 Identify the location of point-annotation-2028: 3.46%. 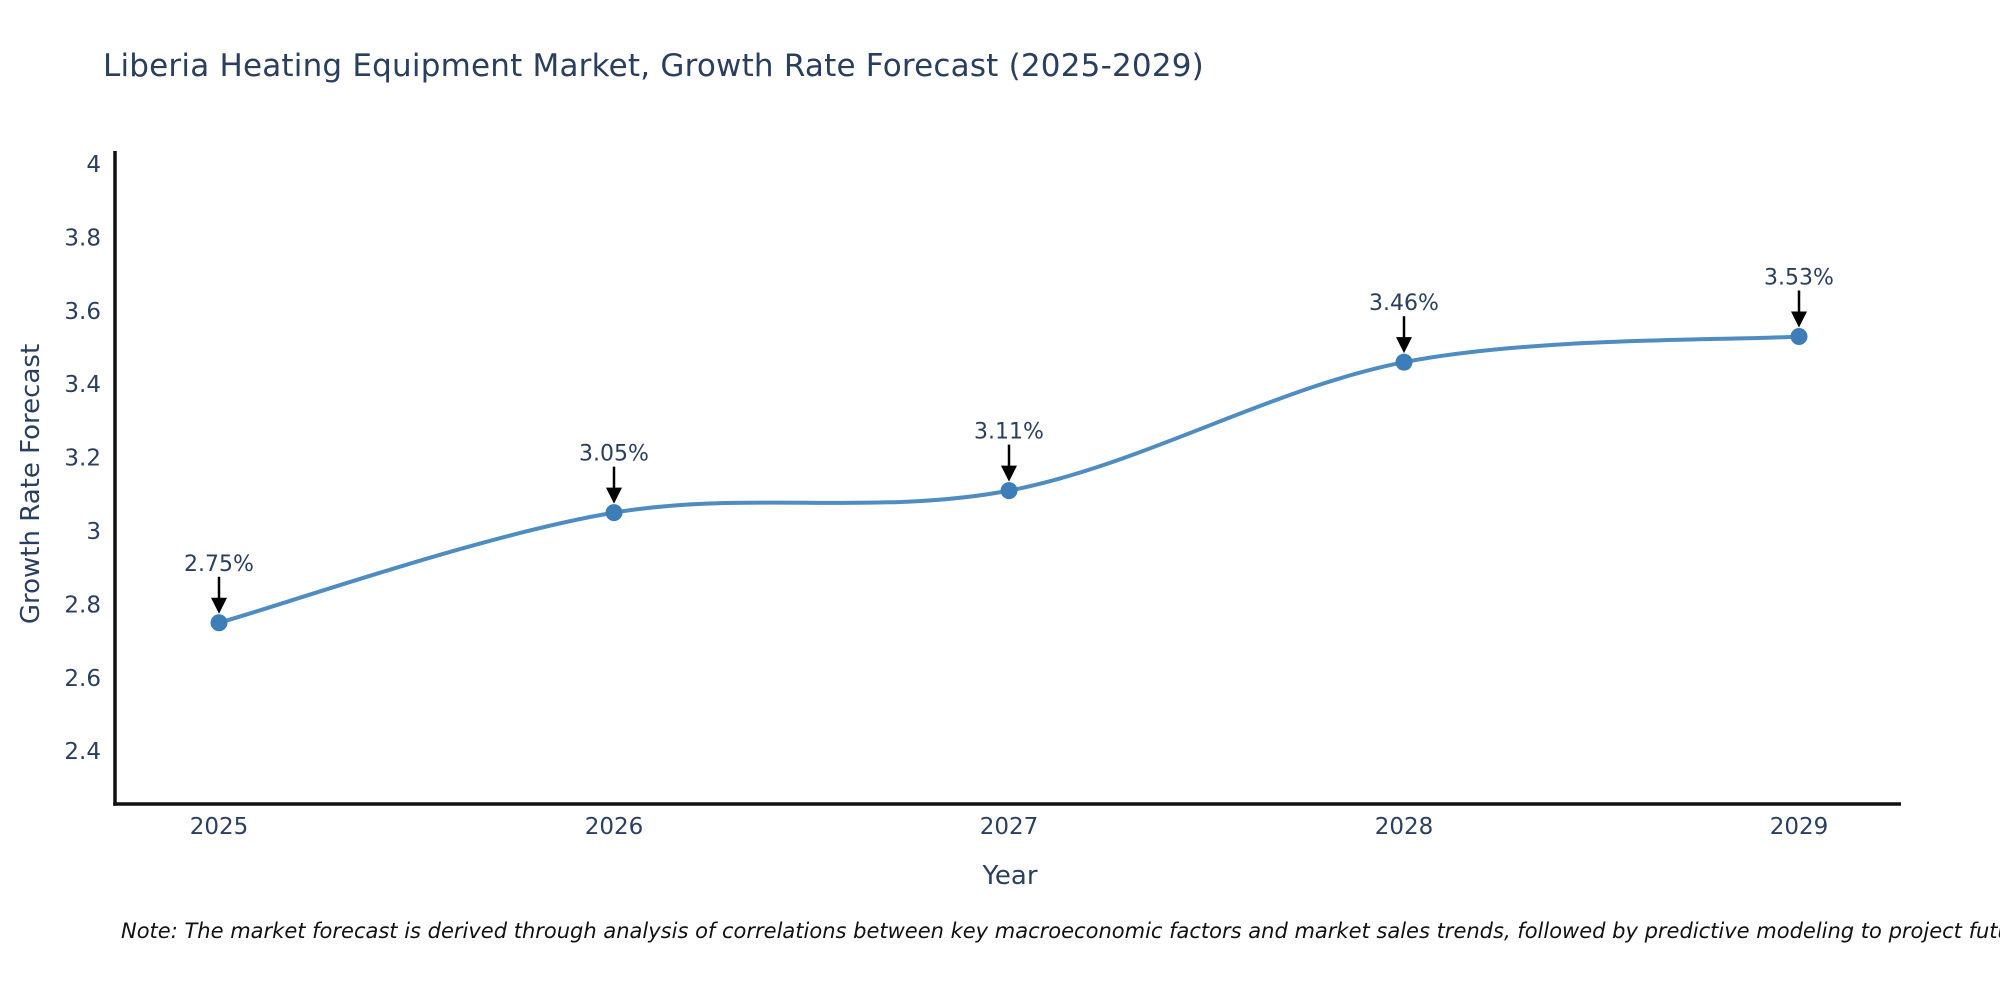
(1404, 303).